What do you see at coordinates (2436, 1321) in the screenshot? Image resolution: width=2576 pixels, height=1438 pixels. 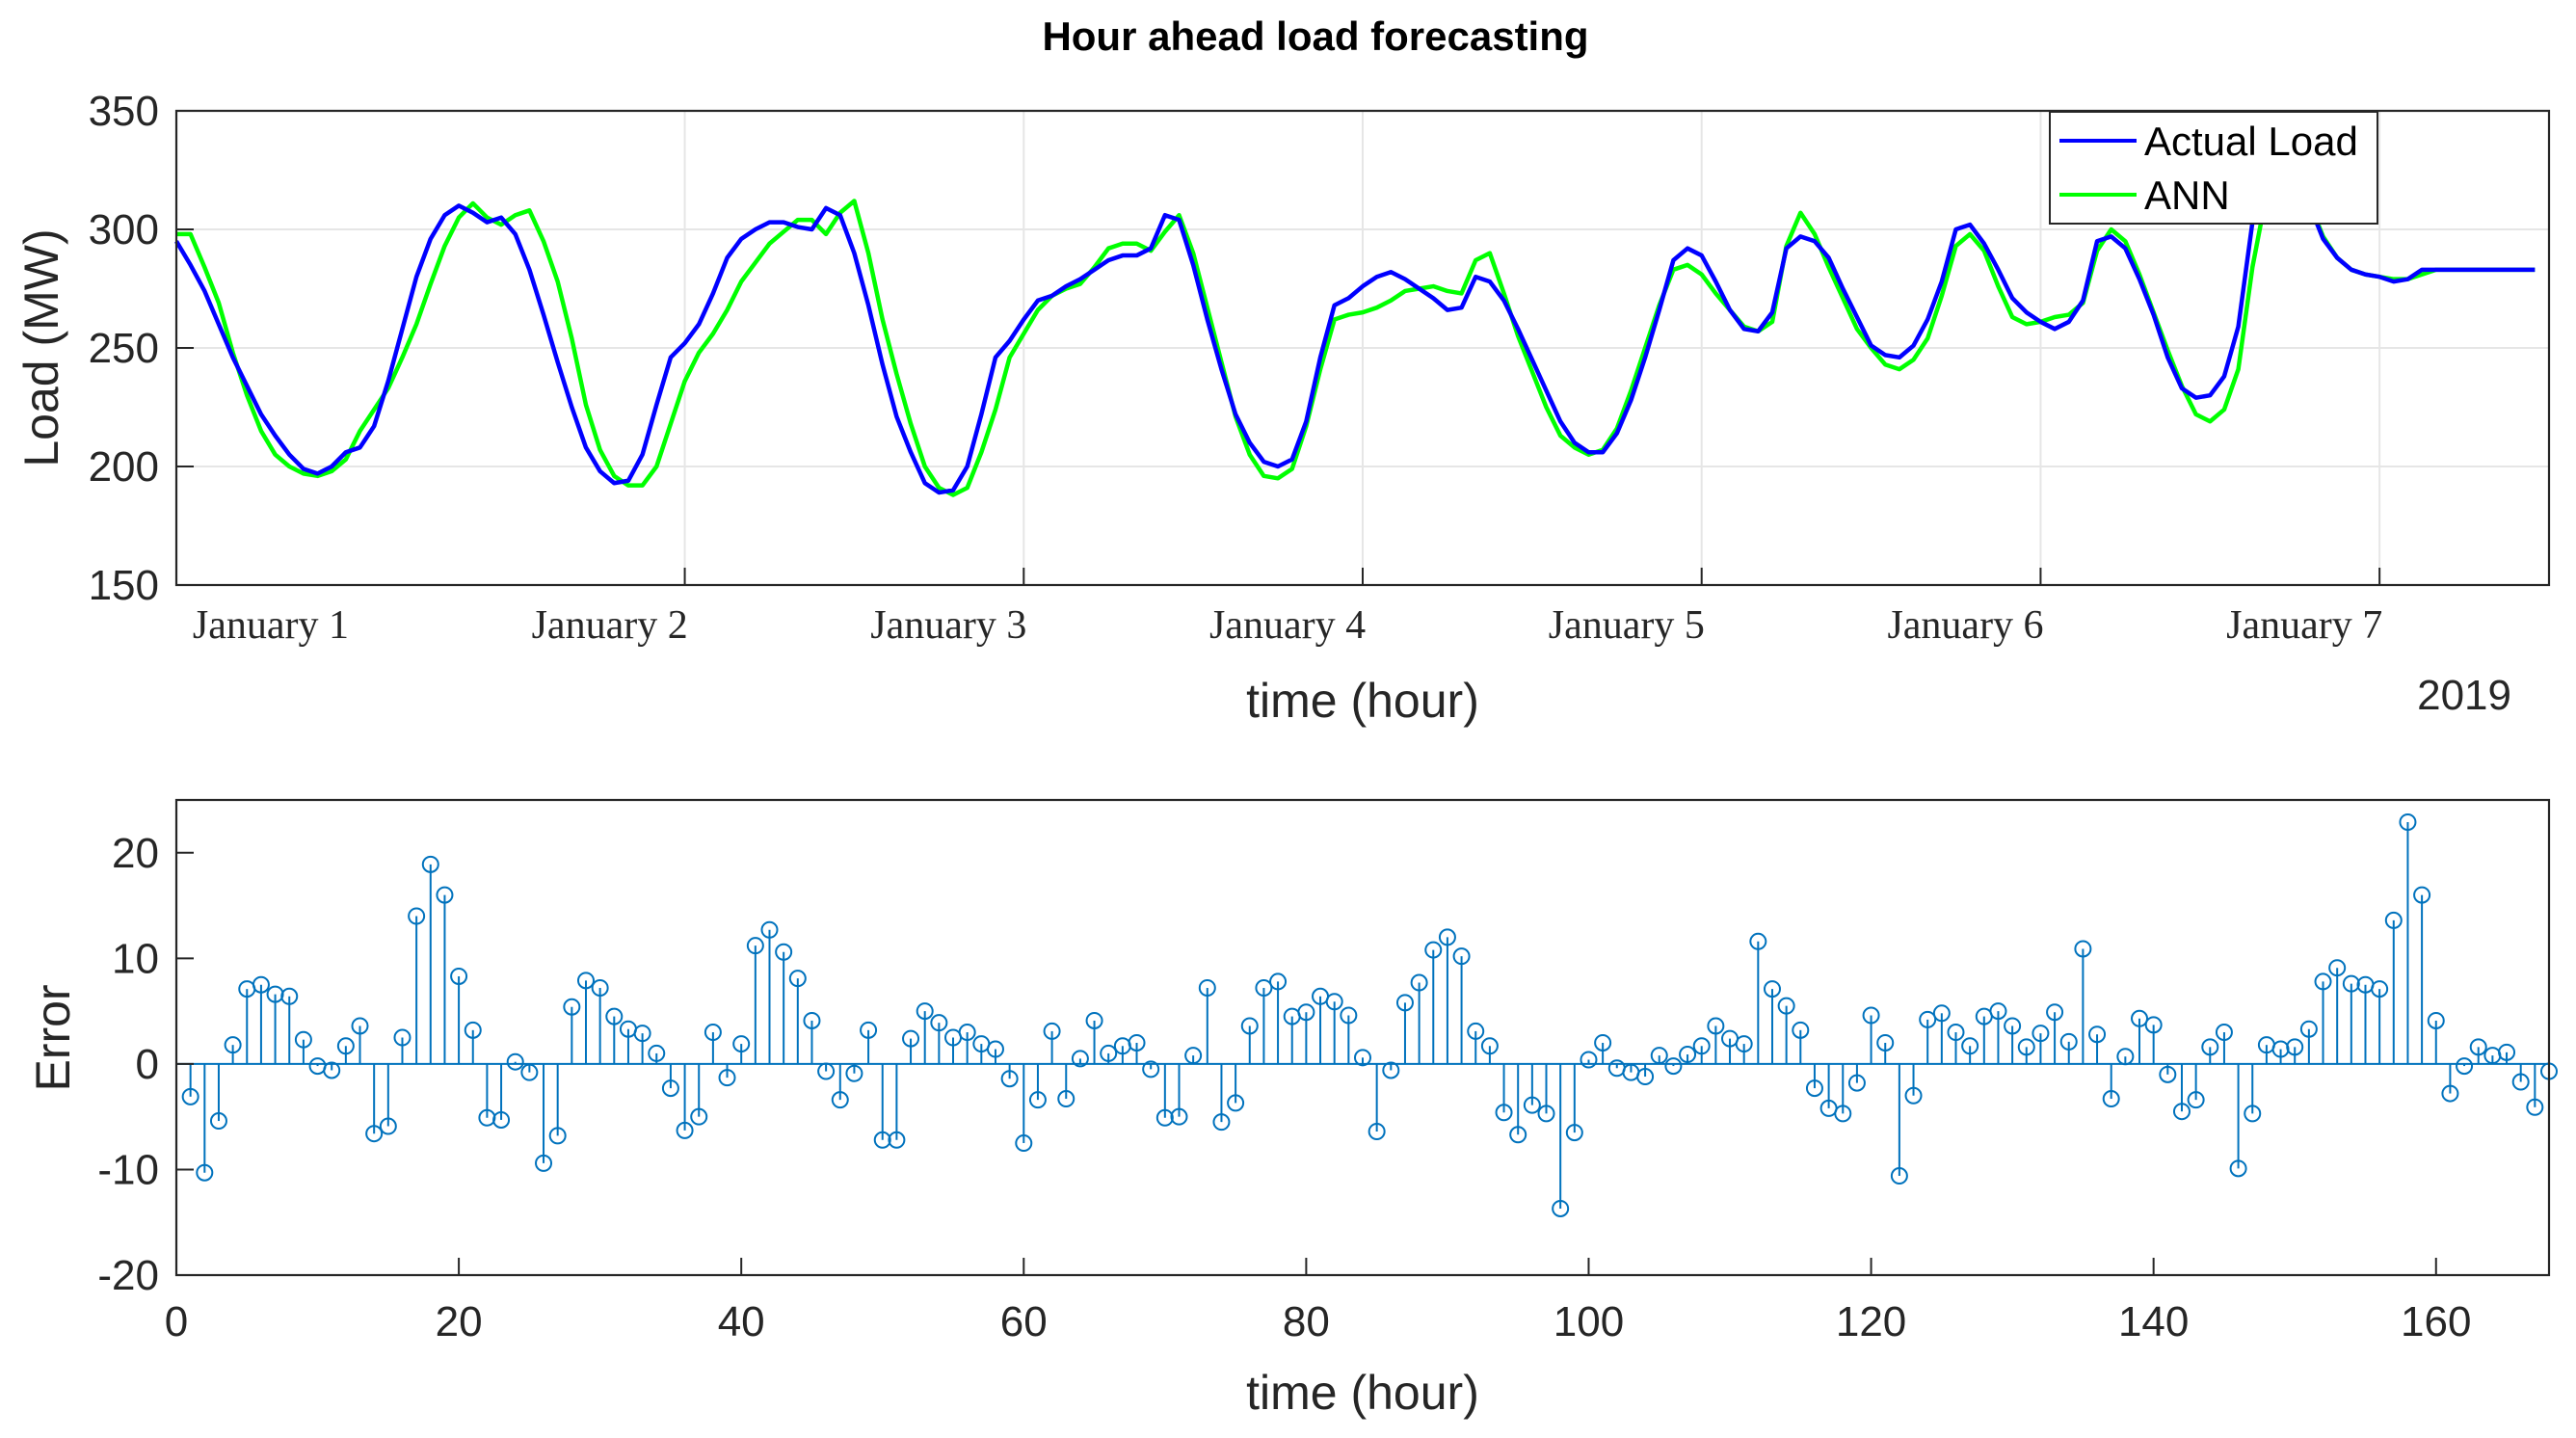 I see `error-x-tick-label: 160` at bounding box center [2436, 1321].